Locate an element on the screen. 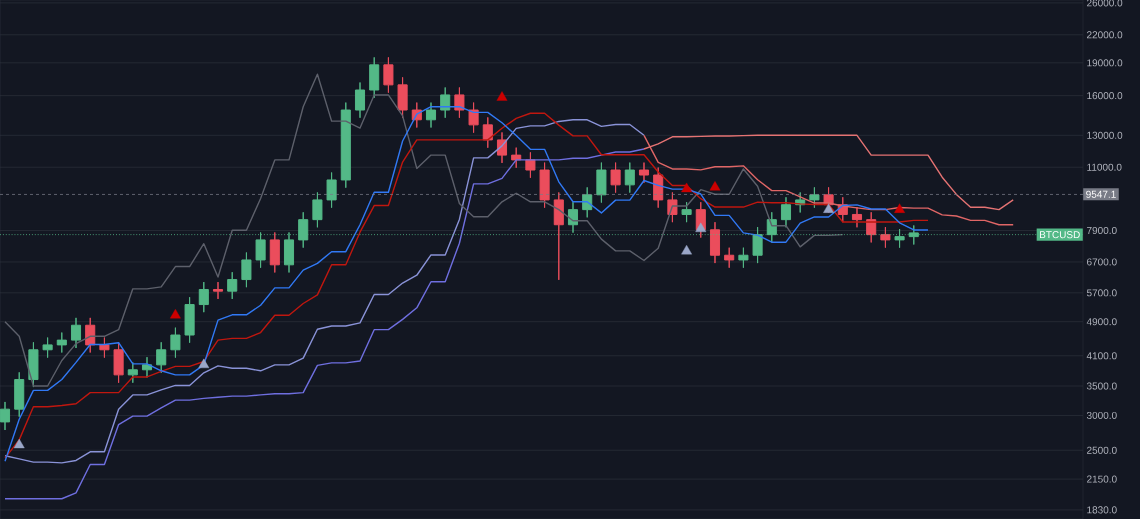 This screenshot has height=519, width=1140. y-tick-label: 13000.0 is located at coordinates (1105, 135).